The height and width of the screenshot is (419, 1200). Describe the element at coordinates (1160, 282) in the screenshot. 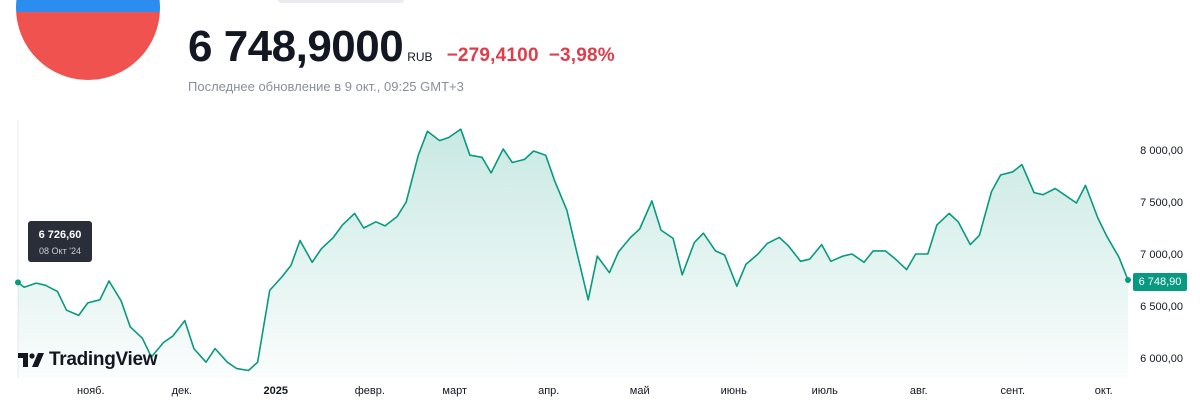

I see `last-price-badge: 6 748,90` at that location.